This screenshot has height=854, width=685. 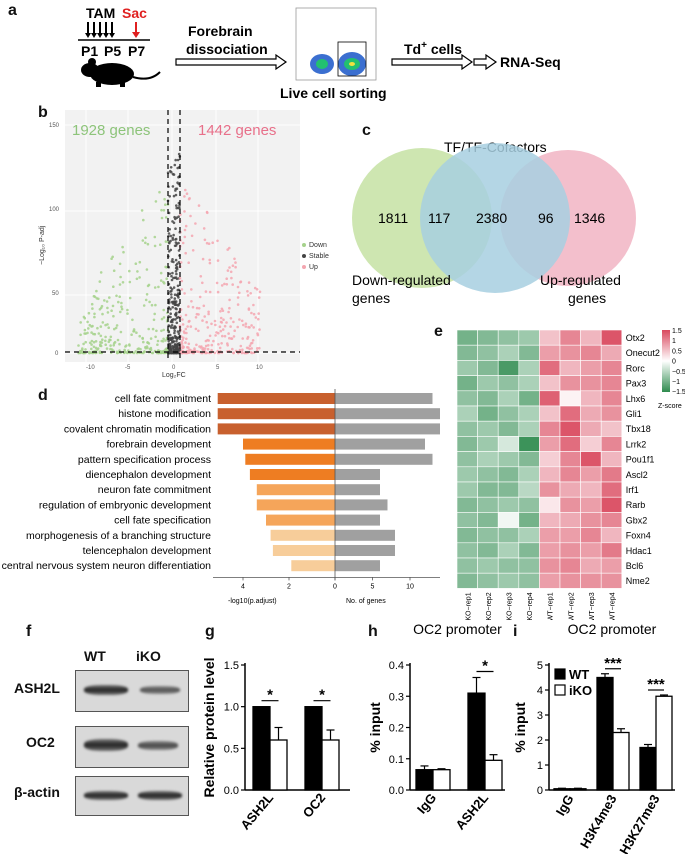 What do you see at coordinates (163, 399) in the screenshot?
I see `go-term-label: cell fate commitment` at bounding box center [163, 399].